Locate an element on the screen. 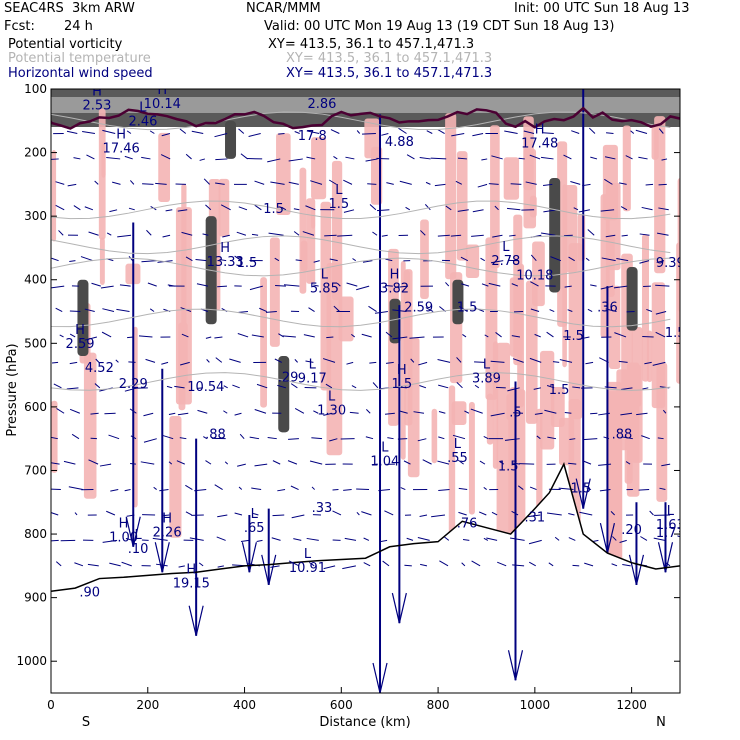 This screenshot has height=740, width=740. contour-value-label: 4.88 is located at coordinates (399, 142).